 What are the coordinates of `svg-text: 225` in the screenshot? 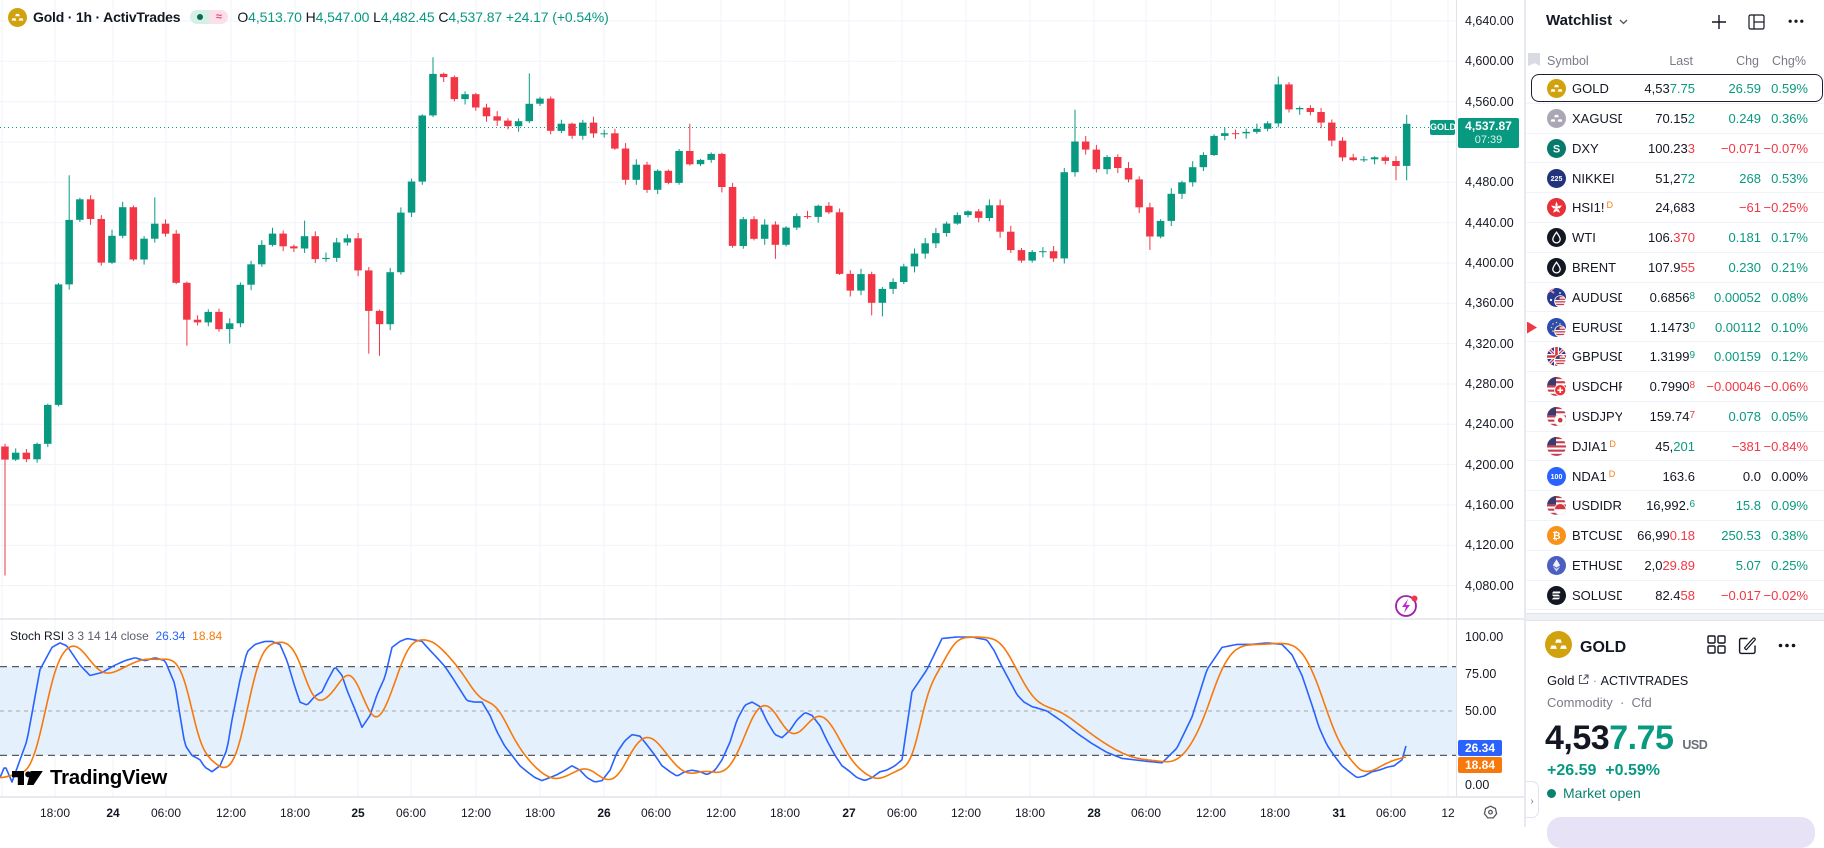 It's located at (1557, 179).